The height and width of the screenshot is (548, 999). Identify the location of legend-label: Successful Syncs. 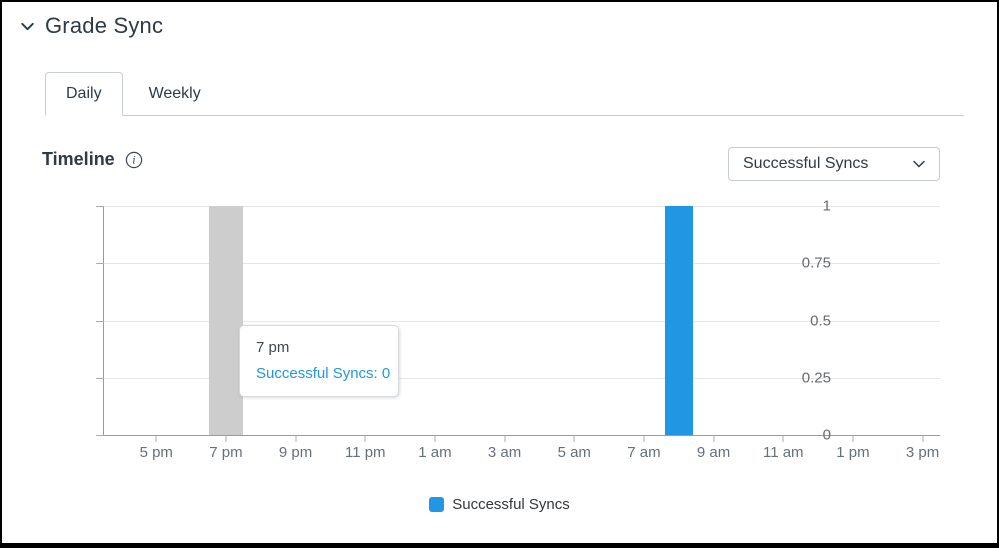
(511, 504).